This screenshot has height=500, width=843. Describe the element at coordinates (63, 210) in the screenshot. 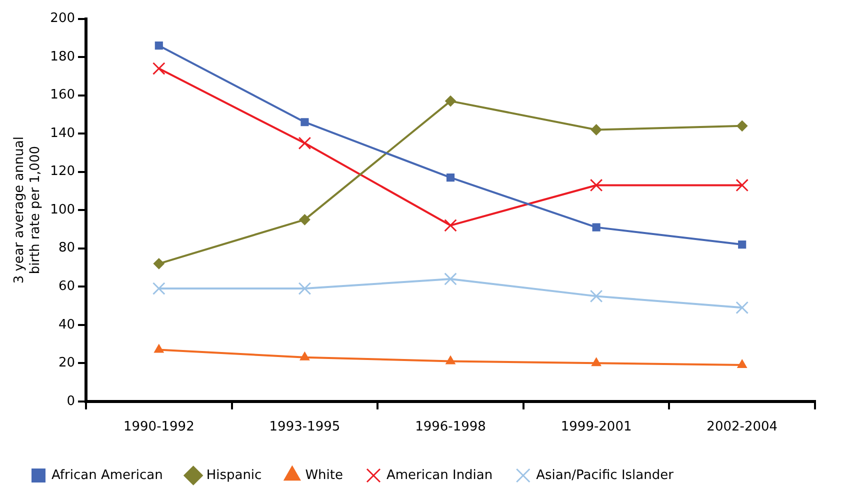

I see `y-tick-label: 100` at that location.